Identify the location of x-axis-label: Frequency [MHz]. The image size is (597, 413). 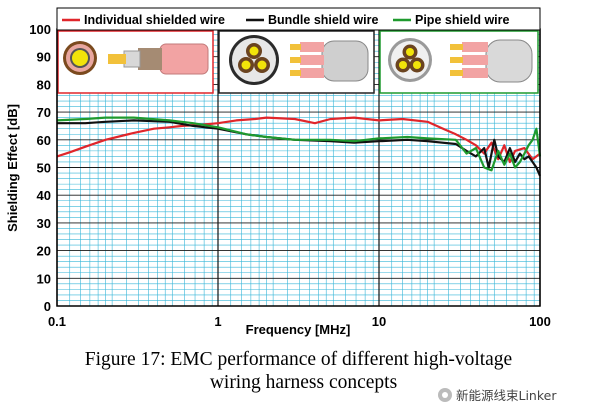
(298, 329).